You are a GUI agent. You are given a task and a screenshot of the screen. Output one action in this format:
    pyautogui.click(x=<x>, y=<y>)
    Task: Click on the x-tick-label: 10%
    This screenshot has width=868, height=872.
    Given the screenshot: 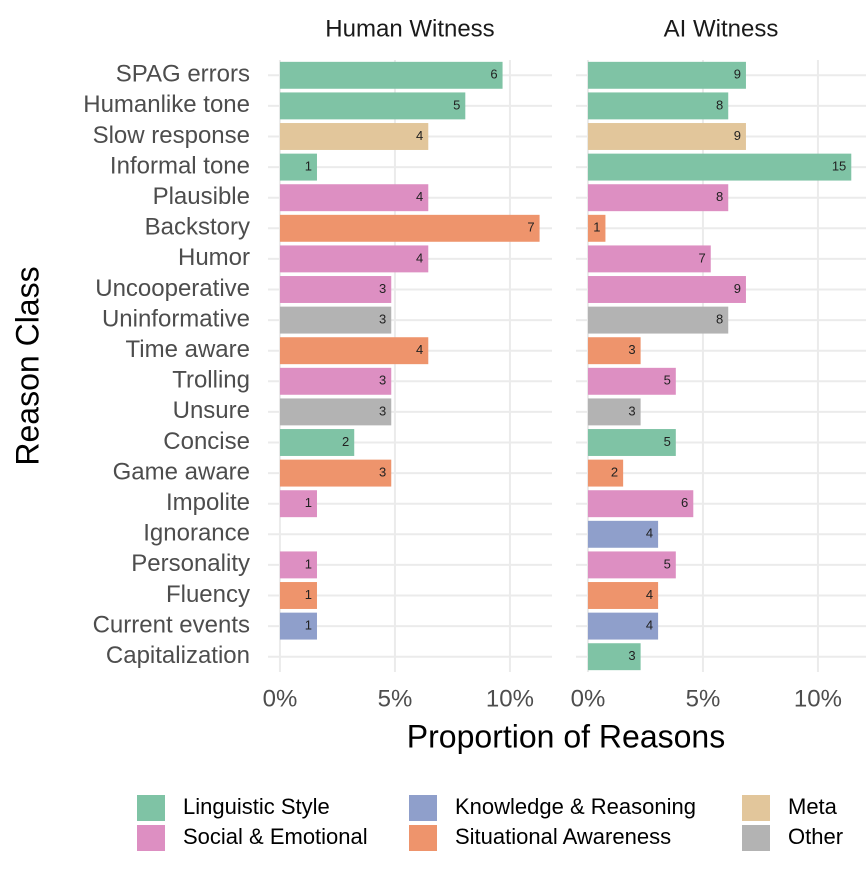 What is the action you would take?
    pyautogui.click(x=818, y=698)
    